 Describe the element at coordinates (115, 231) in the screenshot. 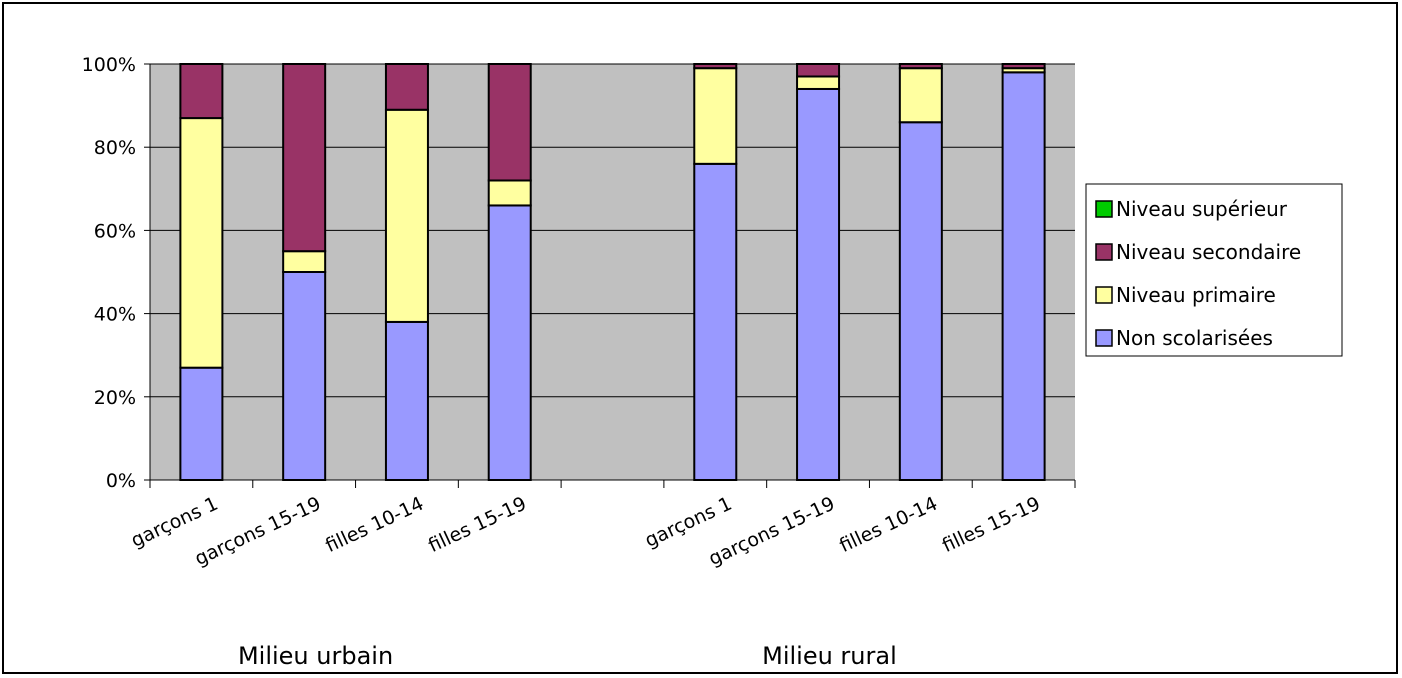

I see `y-tick-label: 60%` at that location.